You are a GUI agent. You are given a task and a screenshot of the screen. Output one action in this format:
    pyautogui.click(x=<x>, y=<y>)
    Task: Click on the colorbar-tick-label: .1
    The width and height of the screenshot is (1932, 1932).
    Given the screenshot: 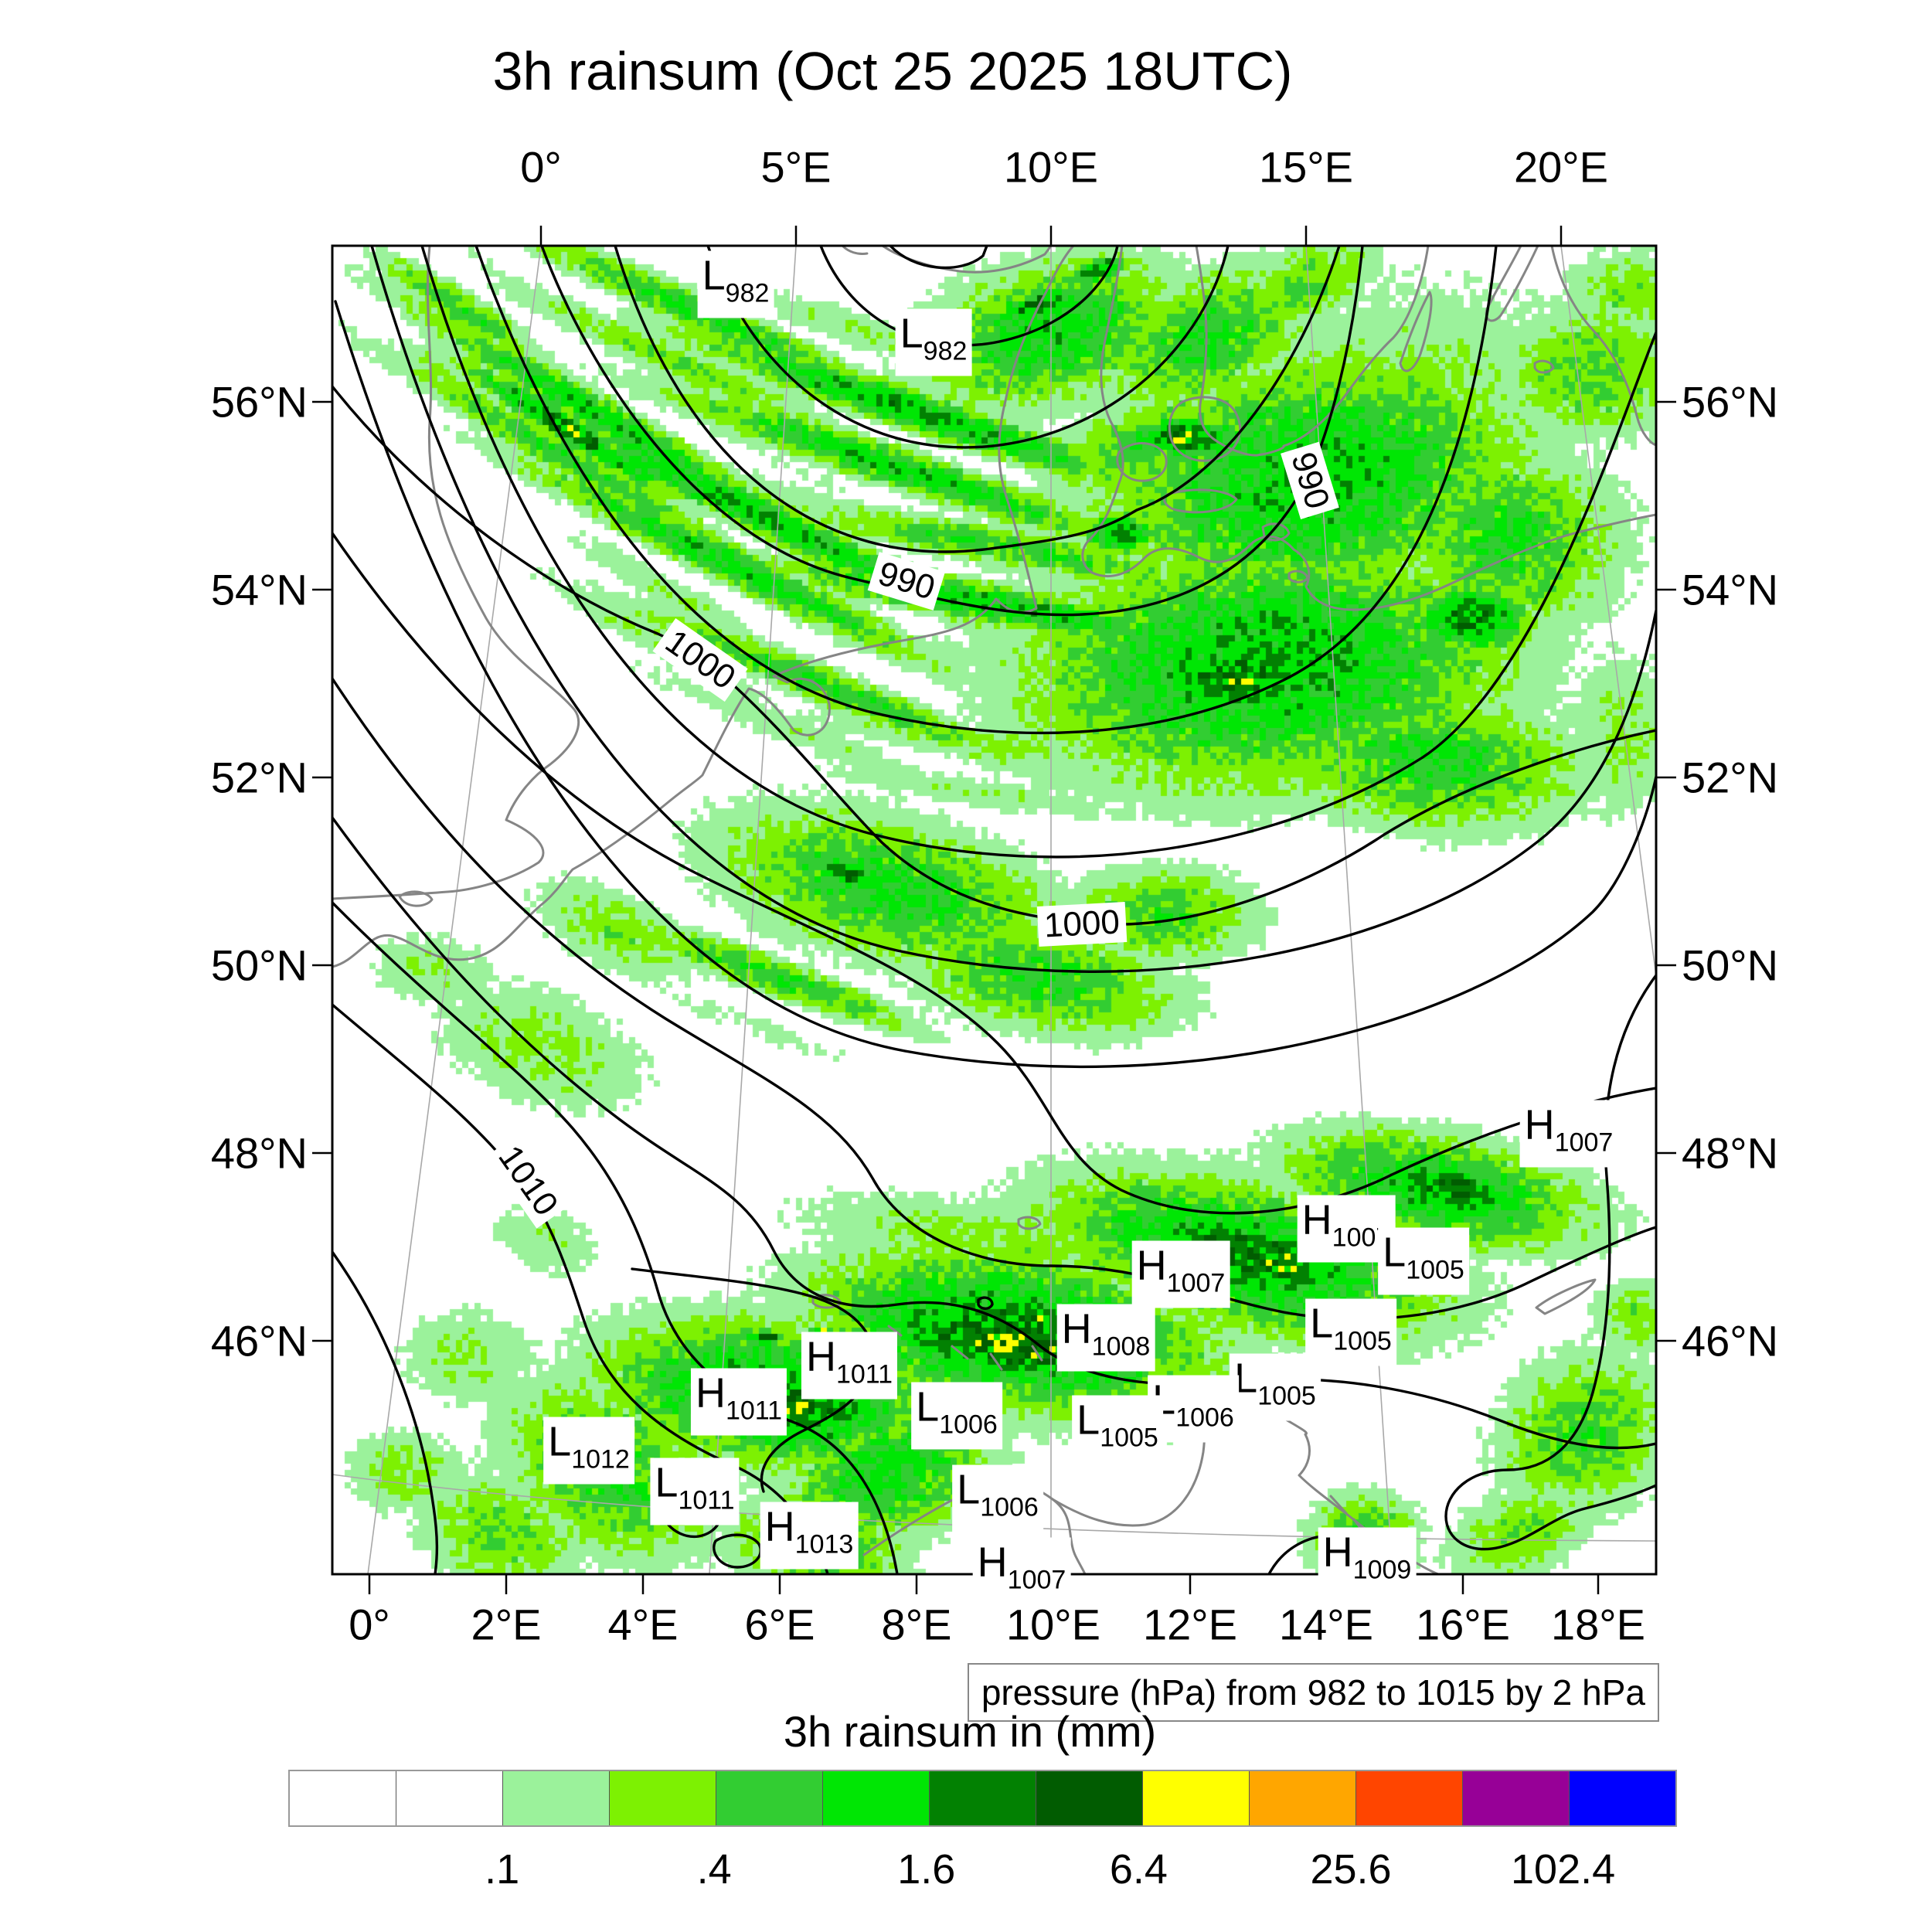 What is the action you would take?
    pyautogui.click(x=503, y=1870)
    